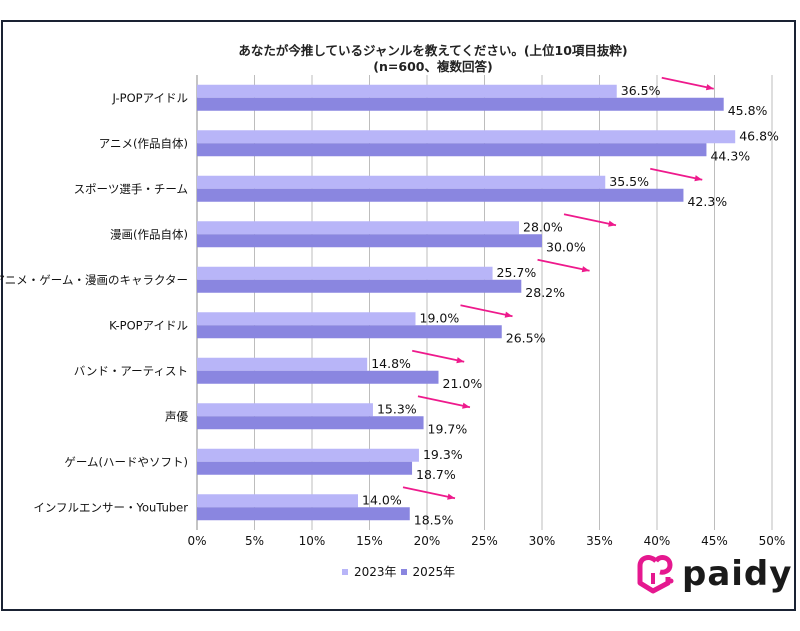  What do you see at coordinates (143, 143) in the screenshot?
I see `category-label: アニメ(作品自体)` at bounding box center [143, 143].